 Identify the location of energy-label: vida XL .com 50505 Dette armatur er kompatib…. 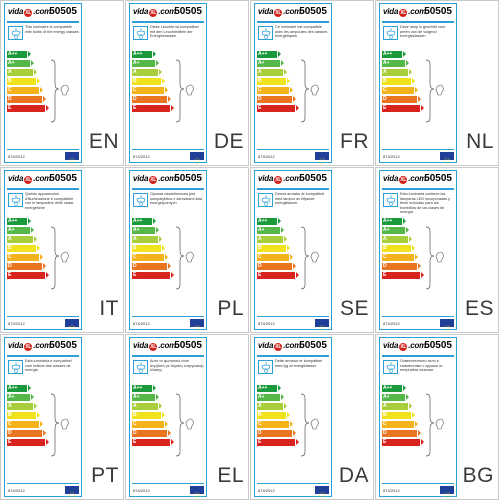
(293, 417).